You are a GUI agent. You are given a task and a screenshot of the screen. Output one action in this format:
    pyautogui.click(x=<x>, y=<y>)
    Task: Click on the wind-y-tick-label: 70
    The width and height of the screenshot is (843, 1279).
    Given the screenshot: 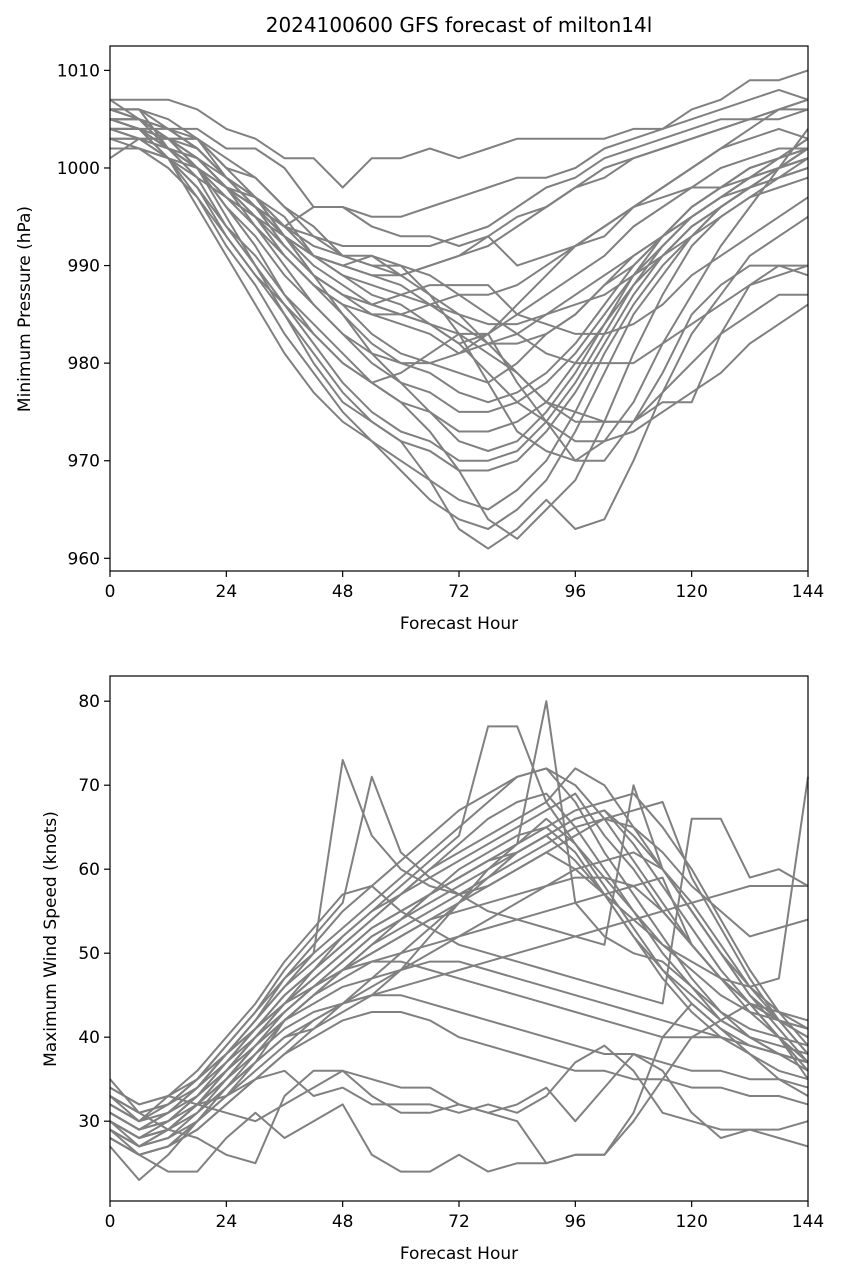 What is the action you would take?
    pyautogui.click(x=89, y=786)
    